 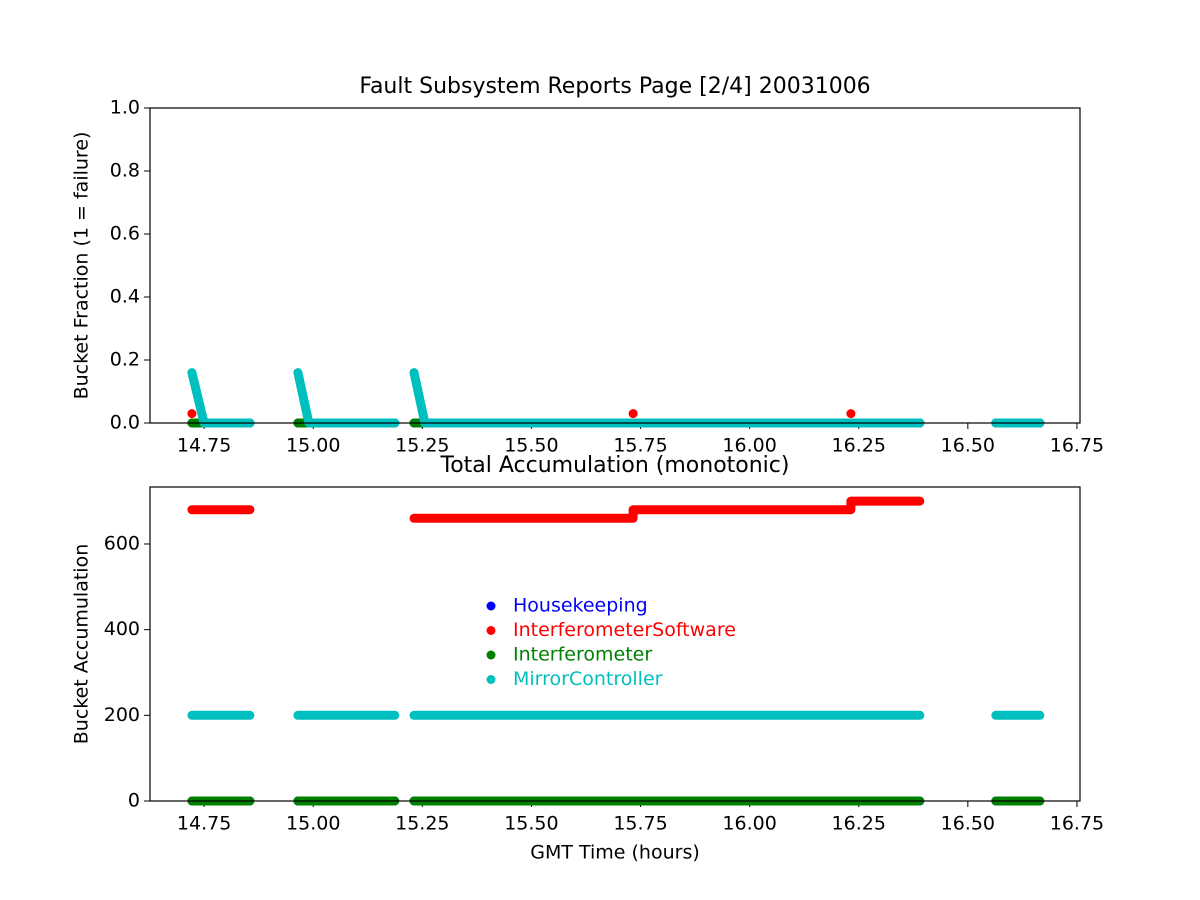 I want to click on series-line, so click(x=556, y=509).